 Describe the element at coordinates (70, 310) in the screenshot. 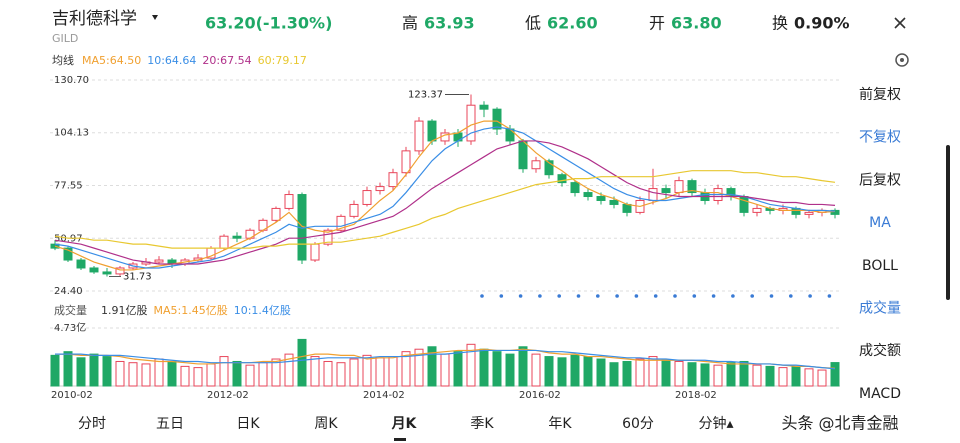

I see `volume-title: 成交量` at that location.